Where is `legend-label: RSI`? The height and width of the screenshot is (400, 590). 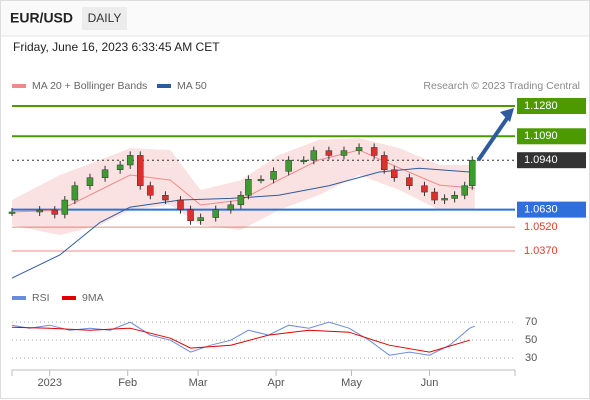
legend-label: RSI is located at coordinates (41, 298).